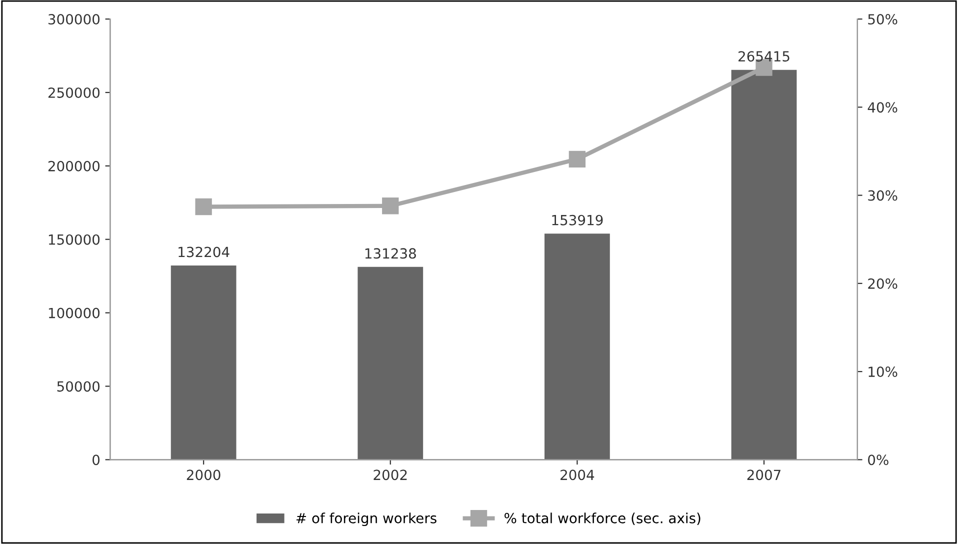 The width and height of the screenshot is (958, 544). Describe the element at coordinates (74, 19) in the screenshot. I see `y-tick-label: 300000` at that location.